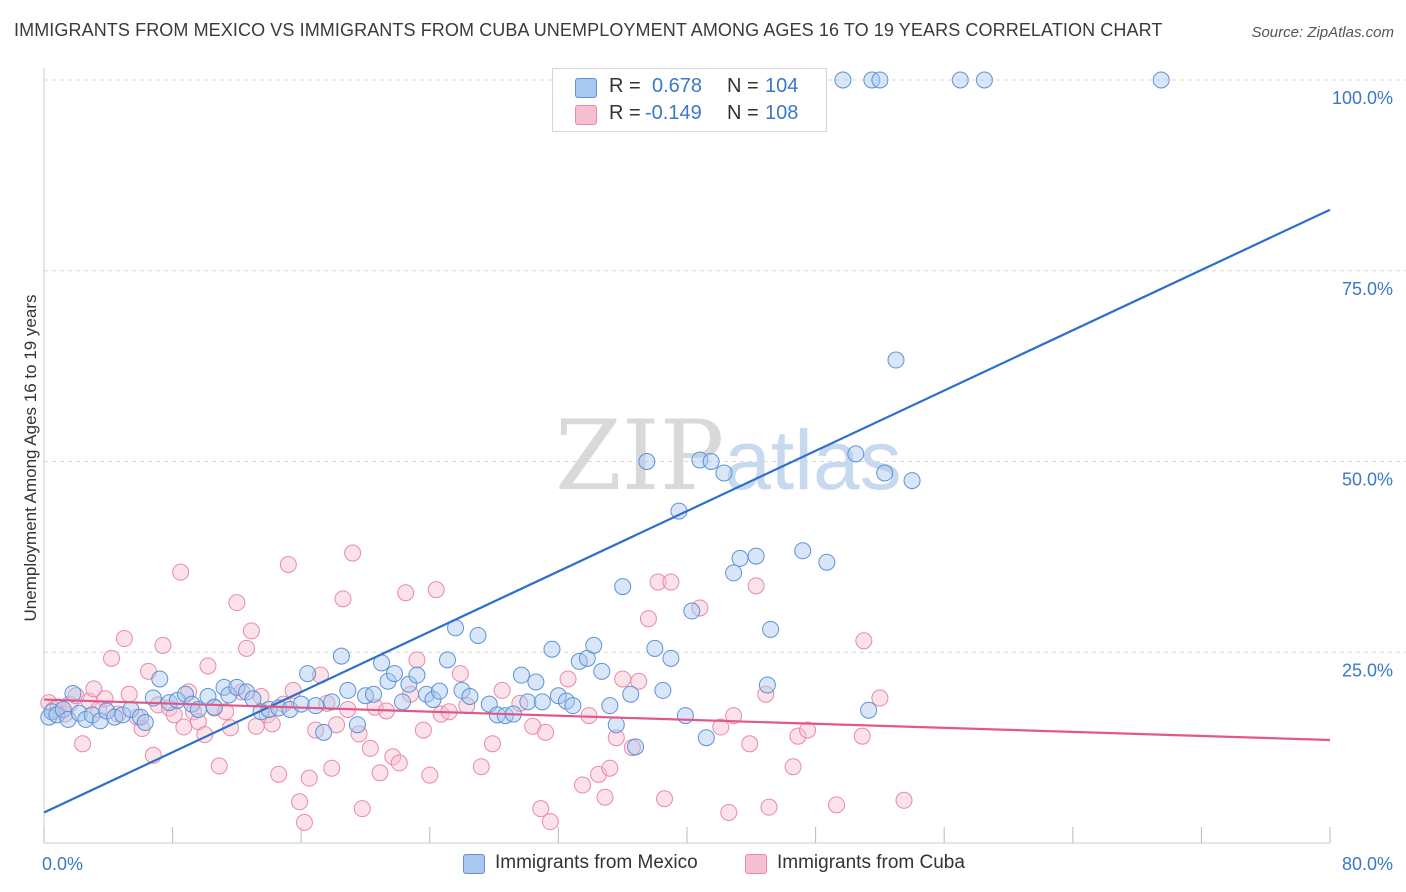 This screenshot has height=892, width=1406. I want to click on source-label: Source: ZipAtlas.com, so click(1322, 32).